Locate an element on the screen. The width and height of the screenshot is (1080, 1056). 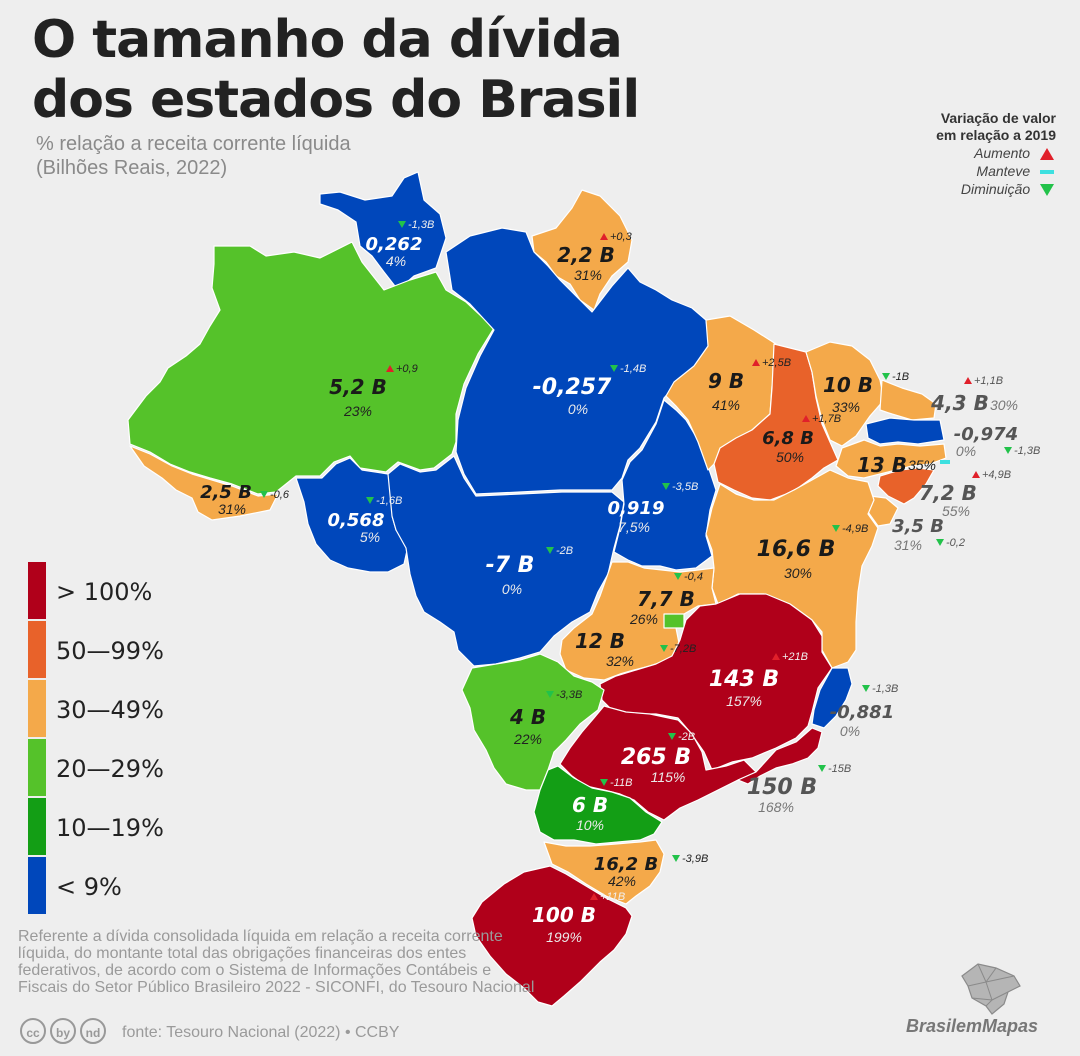
state-percent-rj: 168% is located at coordinates (776, 807).